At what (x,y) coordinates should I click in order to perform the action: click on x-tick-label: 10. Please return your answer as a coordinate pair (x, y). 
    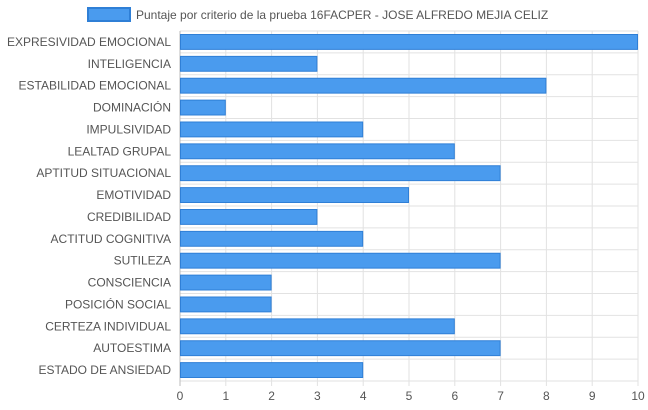
    Looking at the image, I should click on (638, 396).